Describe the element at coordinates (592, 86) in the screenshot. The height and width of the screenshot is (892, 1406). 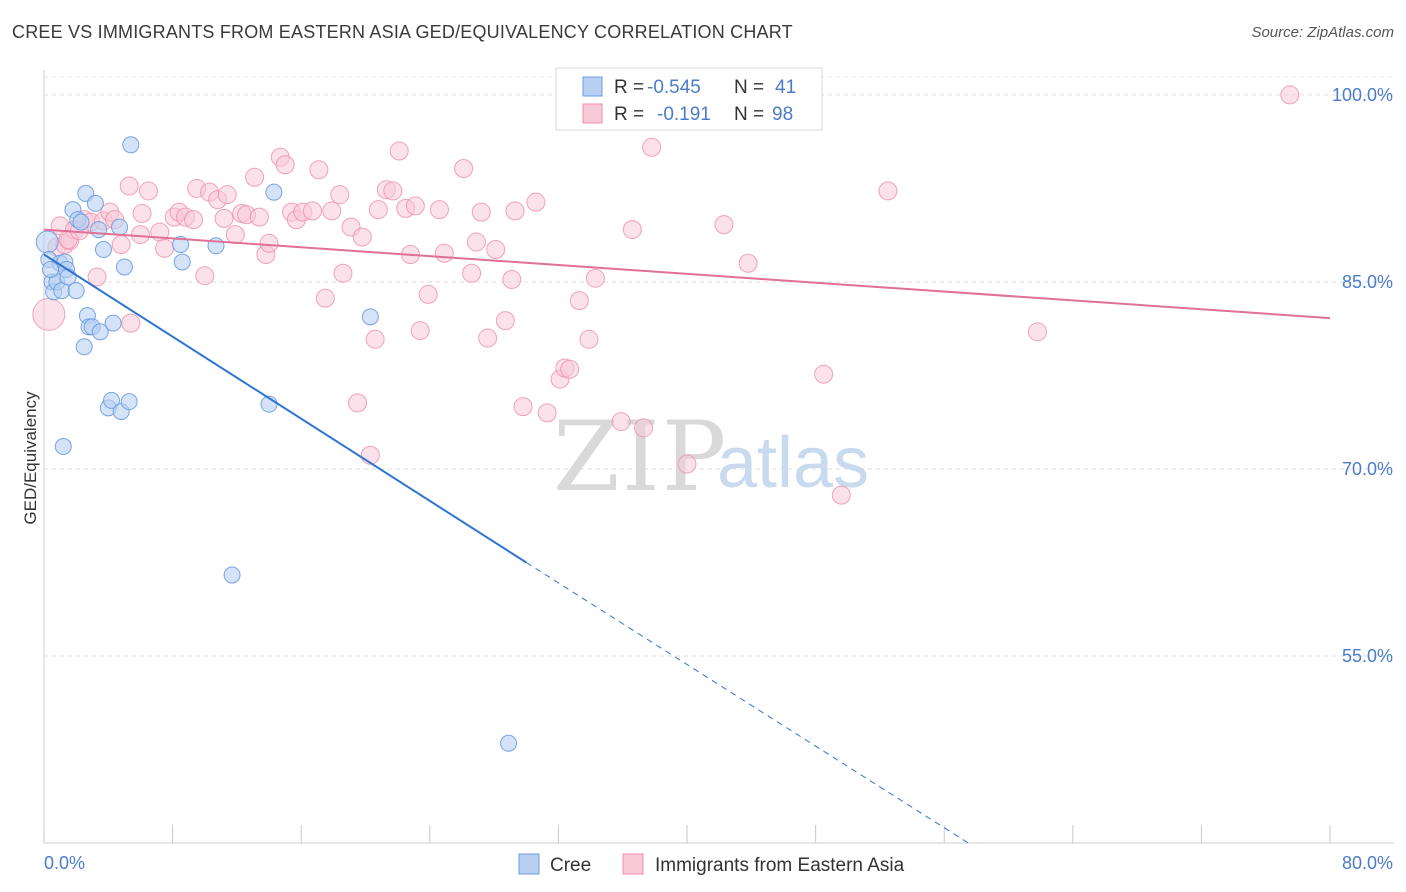
I see `legend-swatch-cree` at that location.